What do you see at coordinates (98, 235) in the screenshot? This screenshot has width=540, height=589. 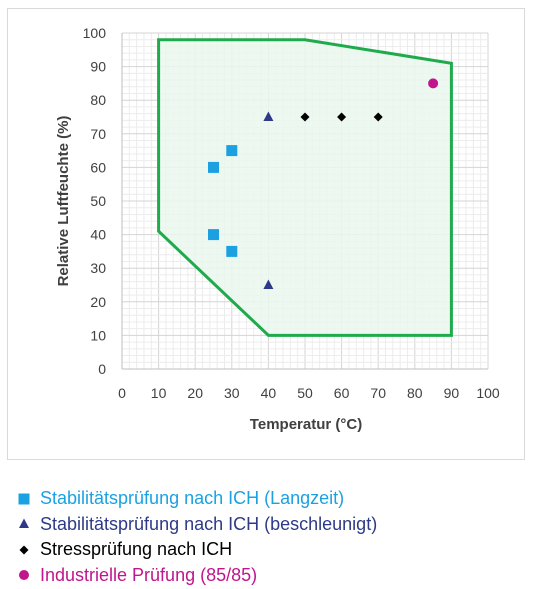 I see `y-tick-label: 40` at bounding box center [98, 235].